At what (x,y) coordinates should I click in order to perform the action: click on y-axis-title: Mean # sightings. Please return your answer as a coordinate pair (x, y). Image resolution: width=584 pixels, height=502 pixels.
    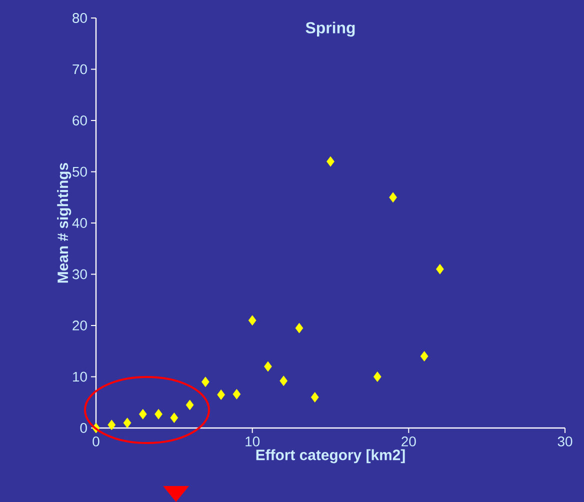
    Looking at the image, I should click on (64, 223).